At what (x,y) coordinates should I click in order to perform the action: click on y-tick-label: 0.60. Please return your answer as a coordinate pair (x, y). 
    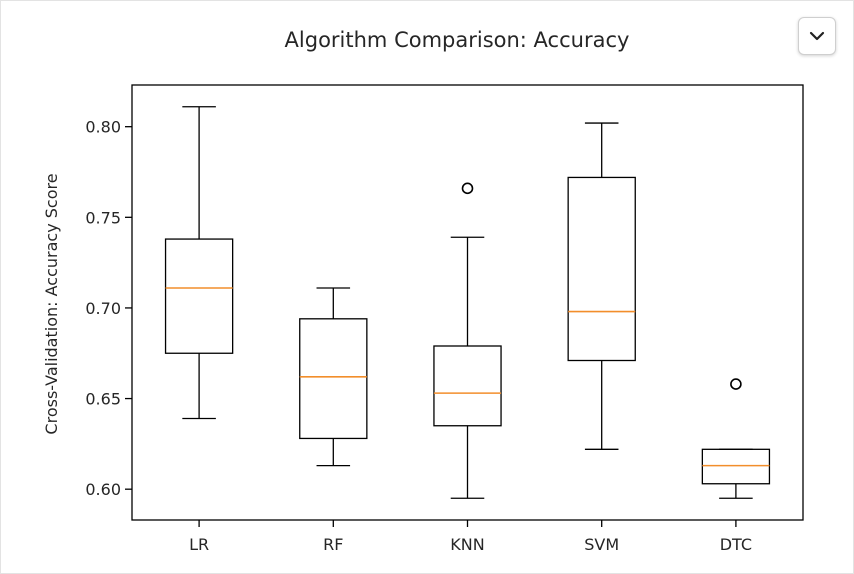
    Looking at the image, I should click on (103, 489).